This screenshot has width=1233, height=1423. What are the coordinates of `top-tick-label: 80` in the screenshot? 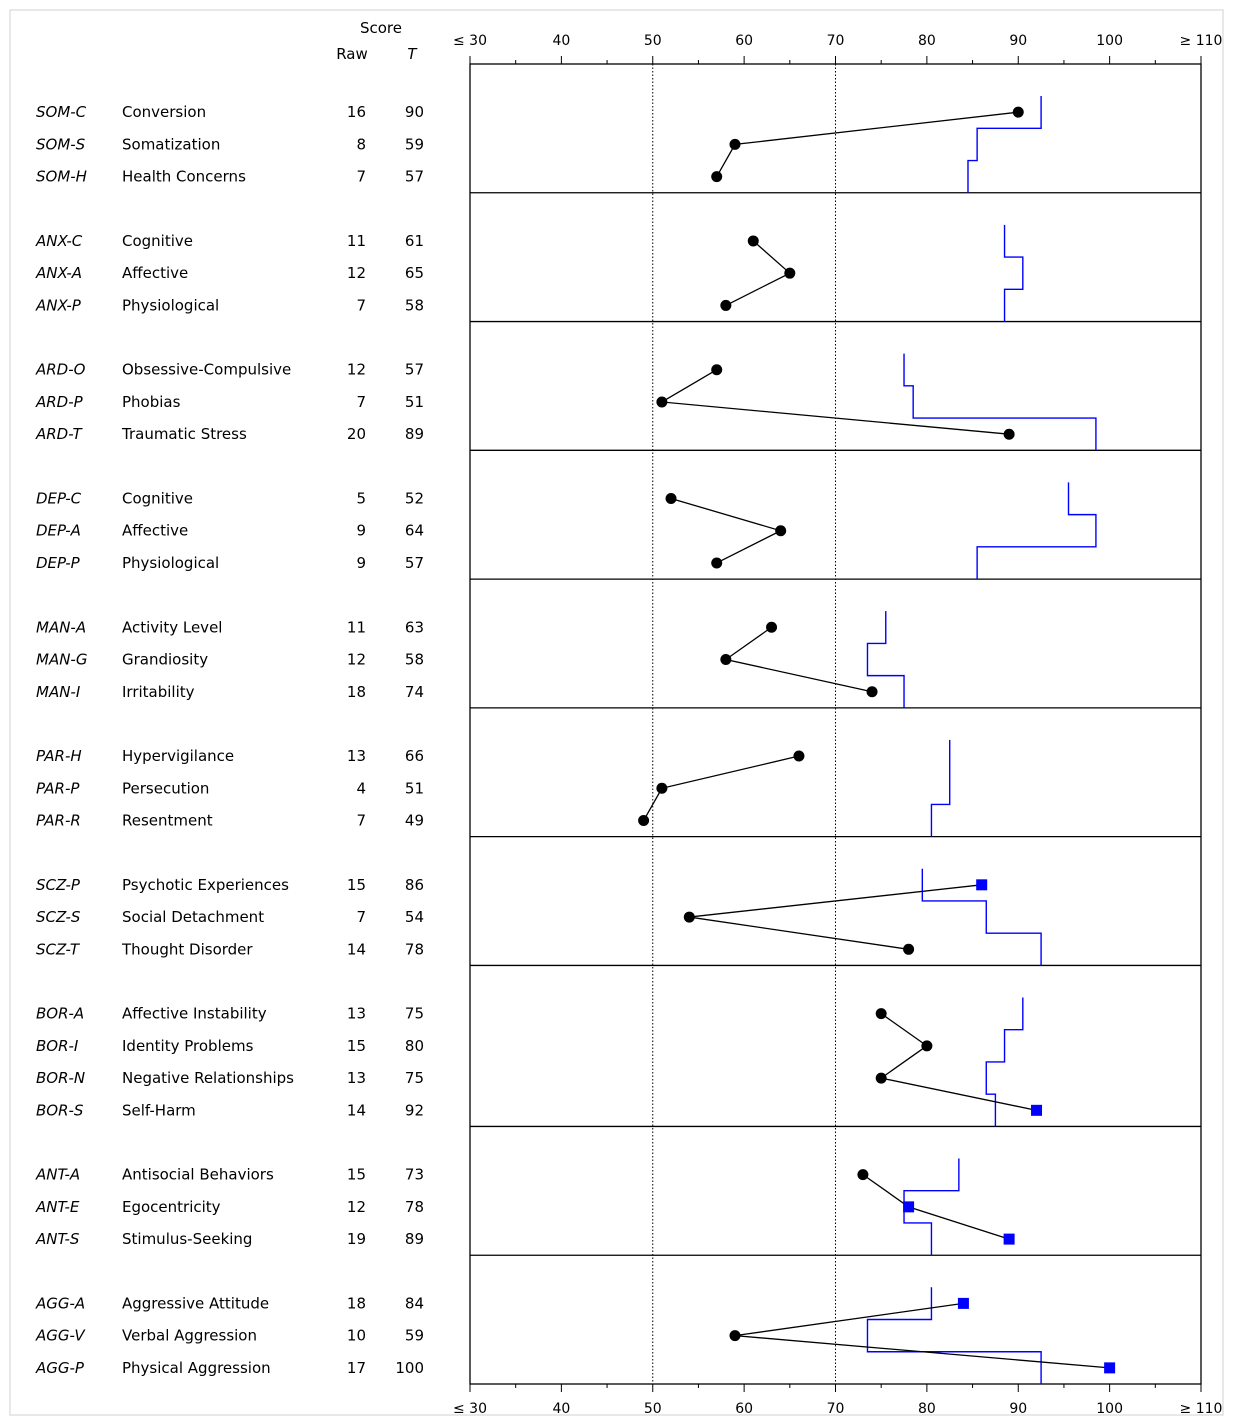 It's located at (927, 41).